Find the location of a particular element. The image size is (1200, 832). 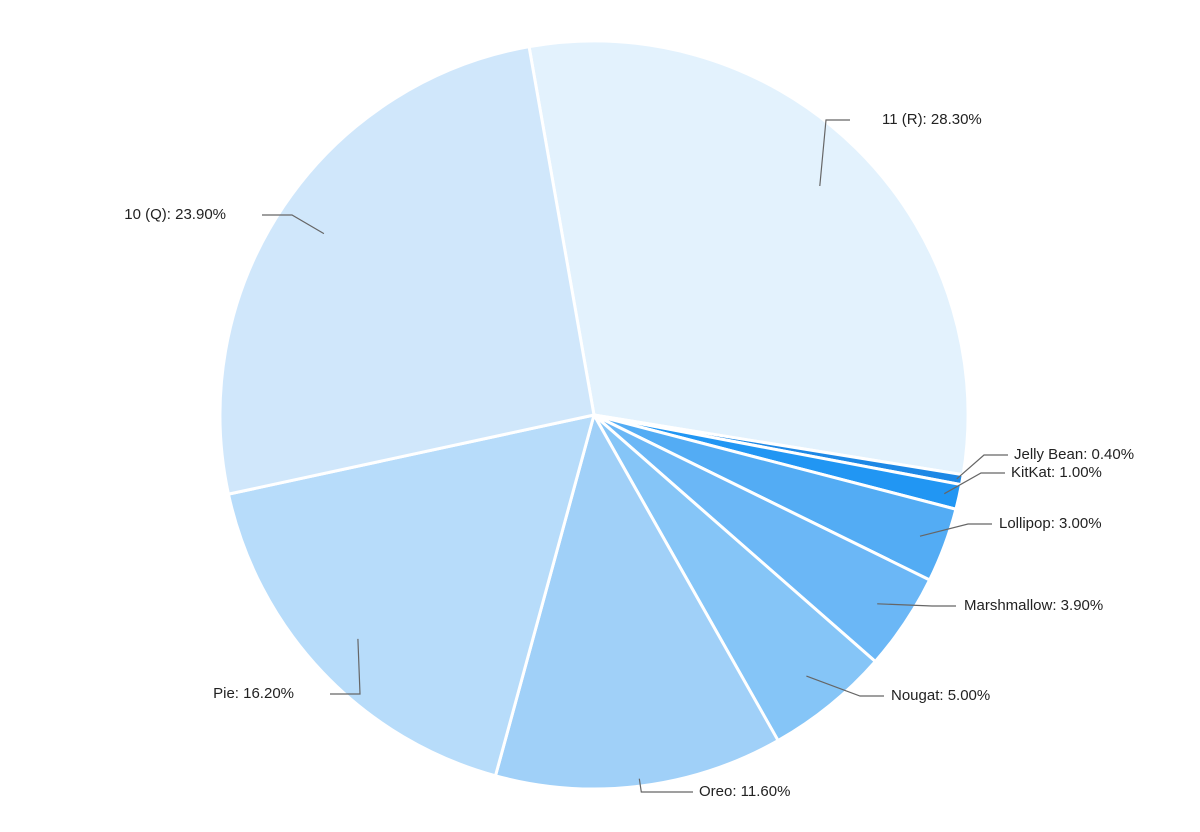

slice-label-marshmallow: Marshmallow: 3.90% is located at coordinates (1033, 605).